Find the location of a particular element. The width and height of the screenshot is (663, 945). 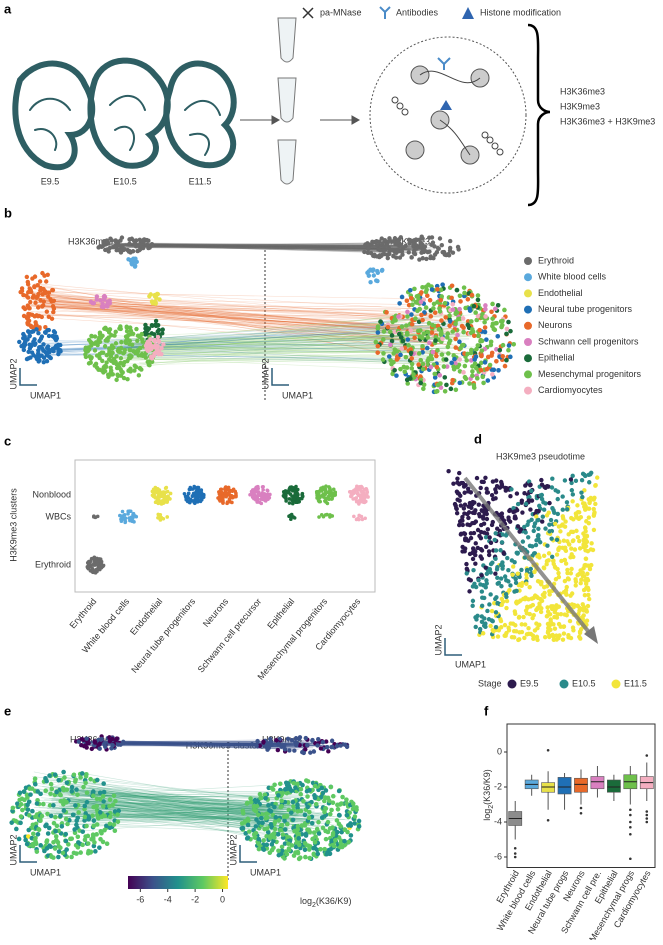

axis-label: UMAP1 is located at coordinates (45, 872).